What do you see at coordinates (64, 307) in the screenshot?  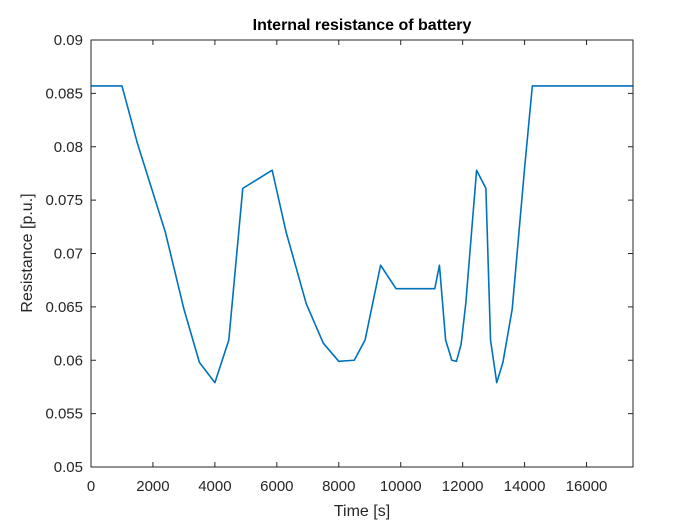 I see `y-tick-label: 0.065` at bounding box center [64, 307].